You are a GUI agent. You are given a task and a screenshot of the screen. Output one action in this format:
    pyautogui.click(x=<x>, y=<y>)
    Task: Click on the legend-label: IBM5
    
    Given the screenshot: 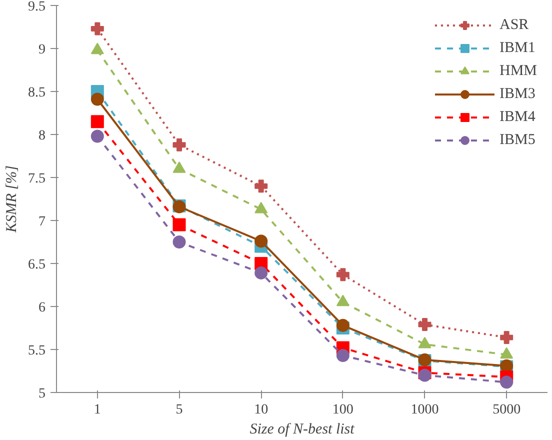 What is the action you would take?
    pyautogui.click(x=517, y=140)
    